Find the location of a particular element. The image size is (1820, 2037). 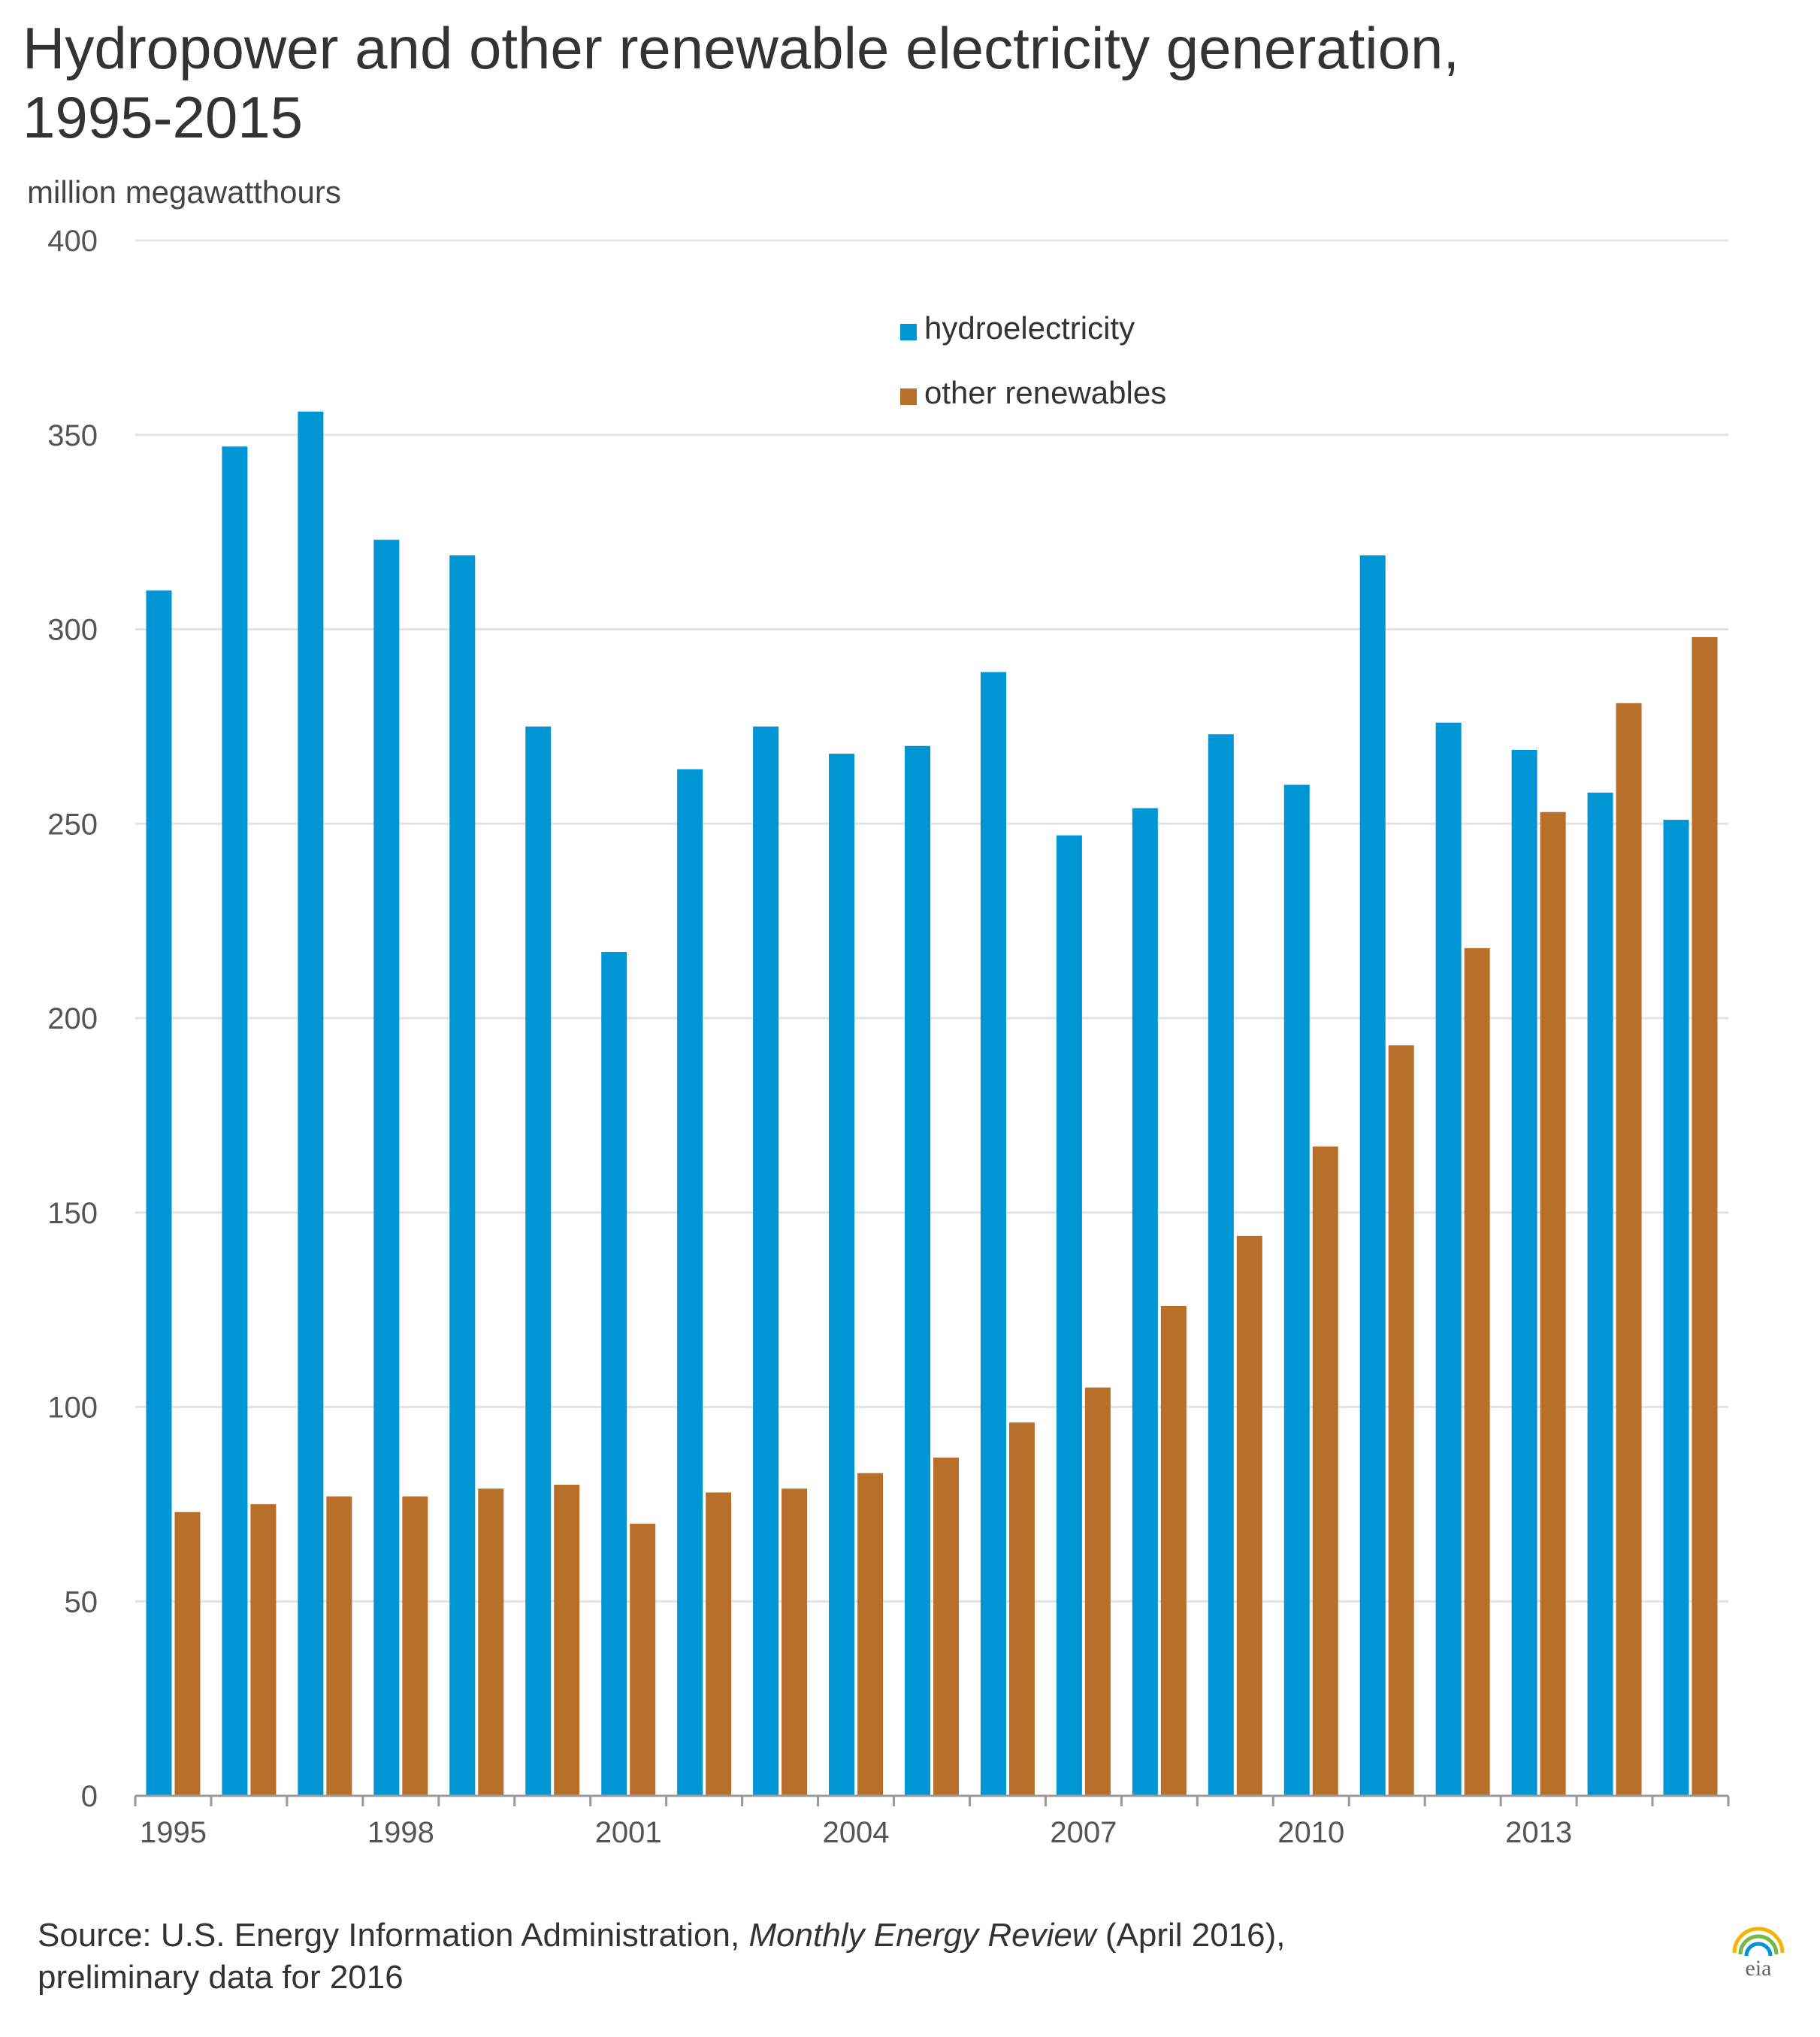

bar-hydro-2005 is located at coordinates (917, 1270).